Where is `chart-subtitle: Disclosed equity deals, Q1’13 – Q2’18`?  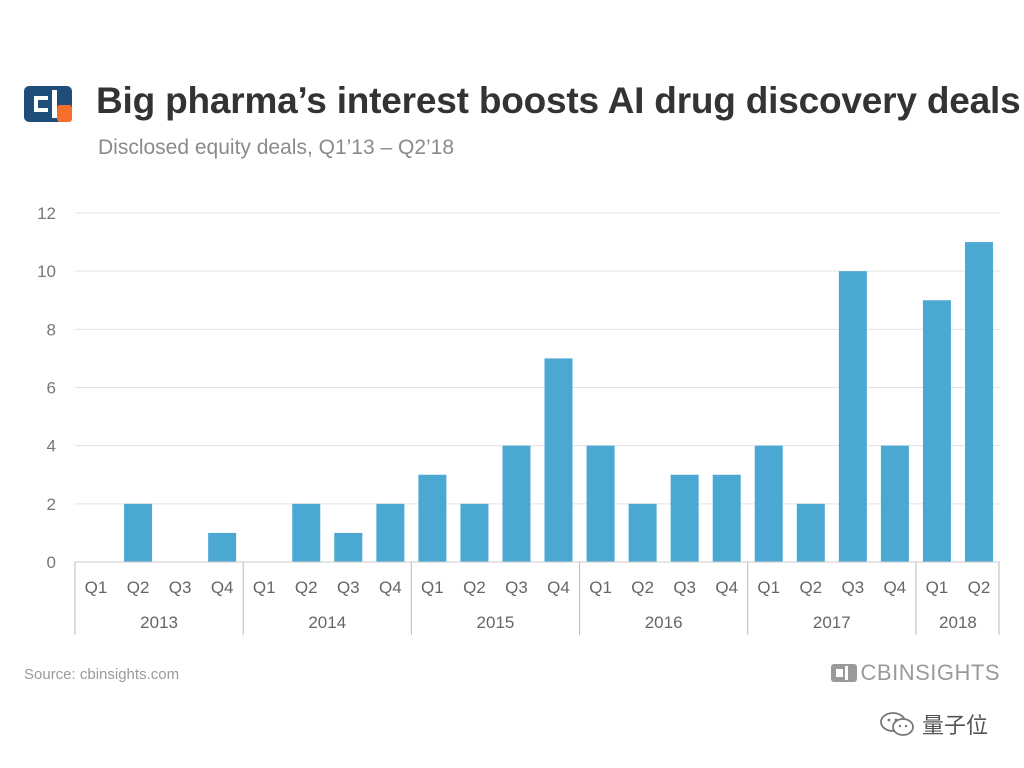
chart-subtitle: Disclosed equity deals, Q1’13 – Q2’18 is located at coordinates (276, 147).